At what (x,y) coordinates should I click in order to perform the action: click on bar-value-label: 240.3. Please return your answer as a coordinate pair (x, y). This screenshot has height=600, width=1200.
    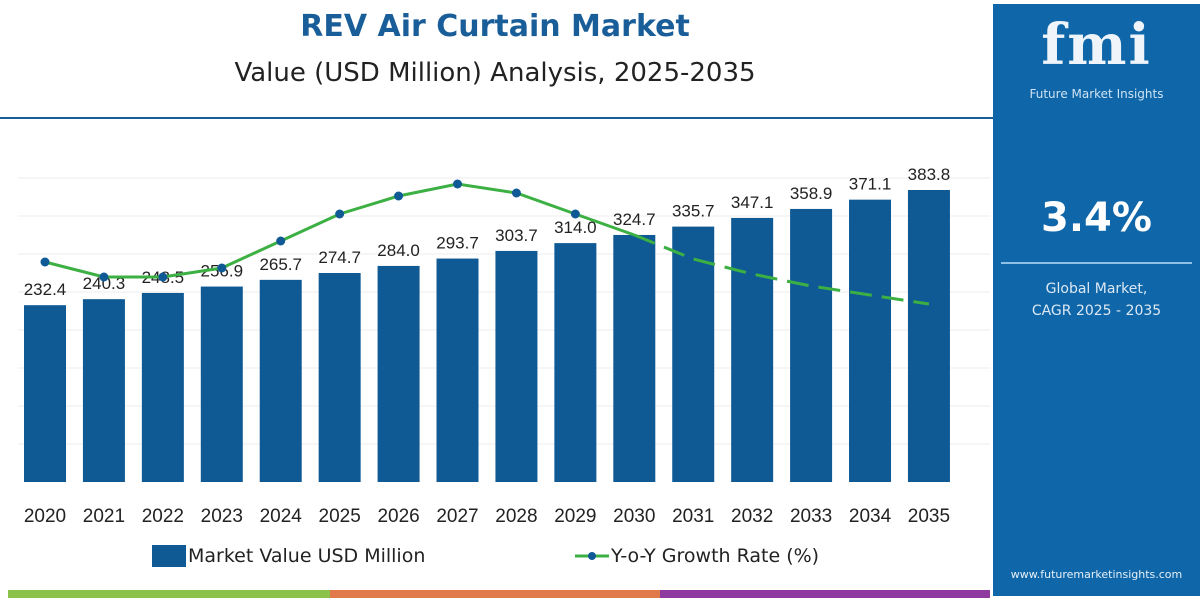
    Looking at the image, I should click on (104, 283).